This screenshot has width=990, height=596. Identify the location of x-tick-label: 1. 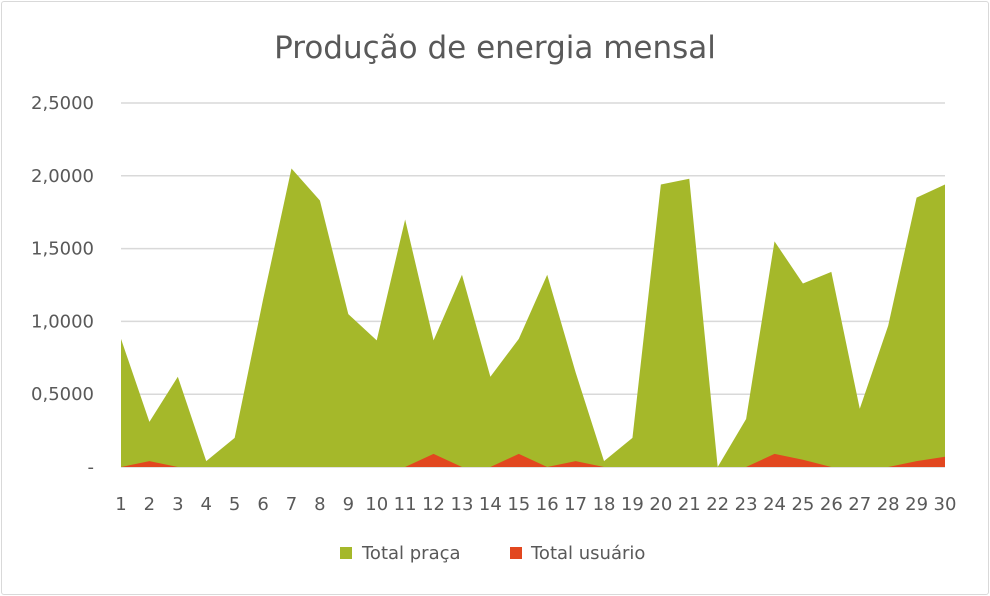
(120, 504).